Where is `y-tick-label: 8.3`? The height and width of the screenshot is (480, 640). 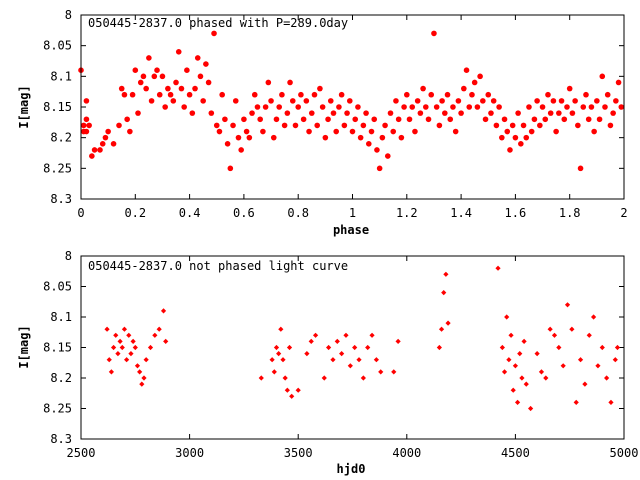
y-tick-label: 8.3 is located at coordinates (61, 439).